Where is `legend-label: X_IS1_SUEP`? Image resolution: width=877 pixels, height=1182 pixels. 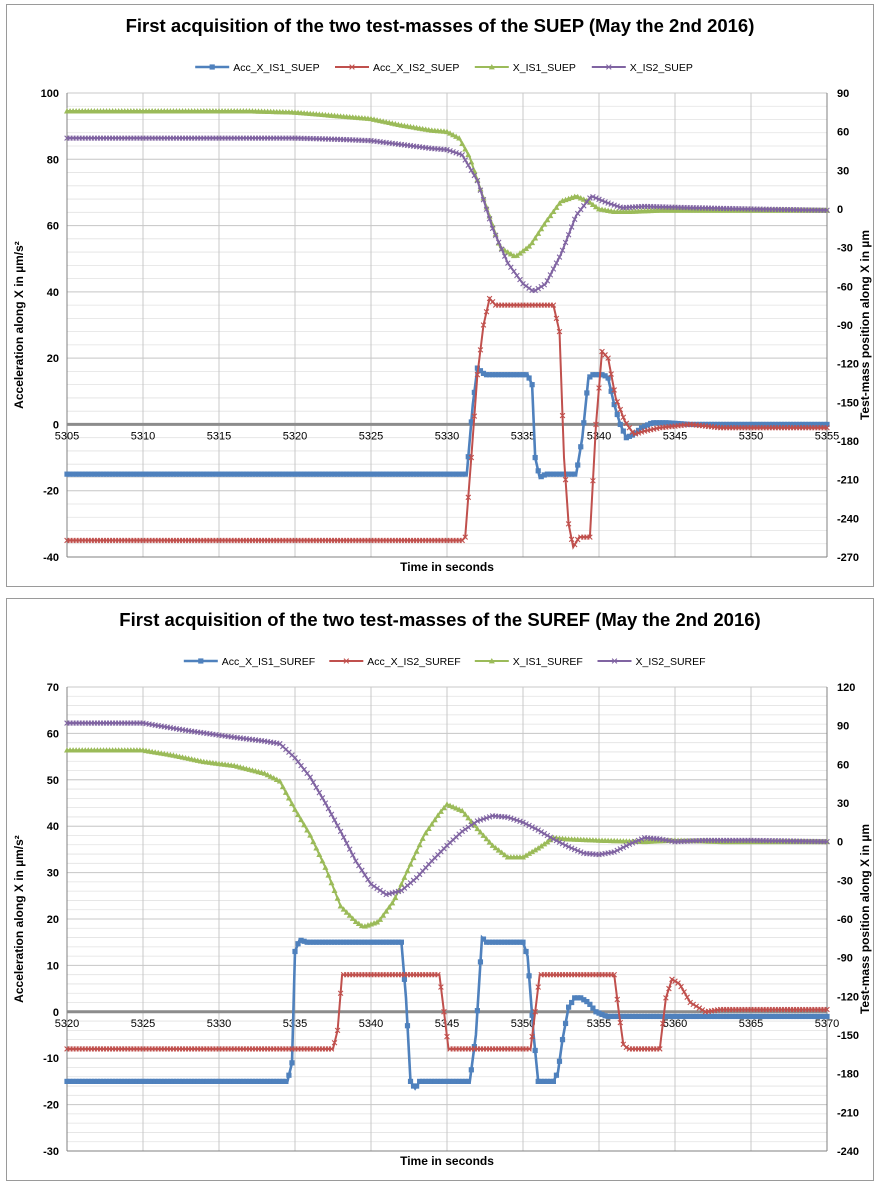
legend-label: X_IS1_SUEP is located at coordinates (544, 68).